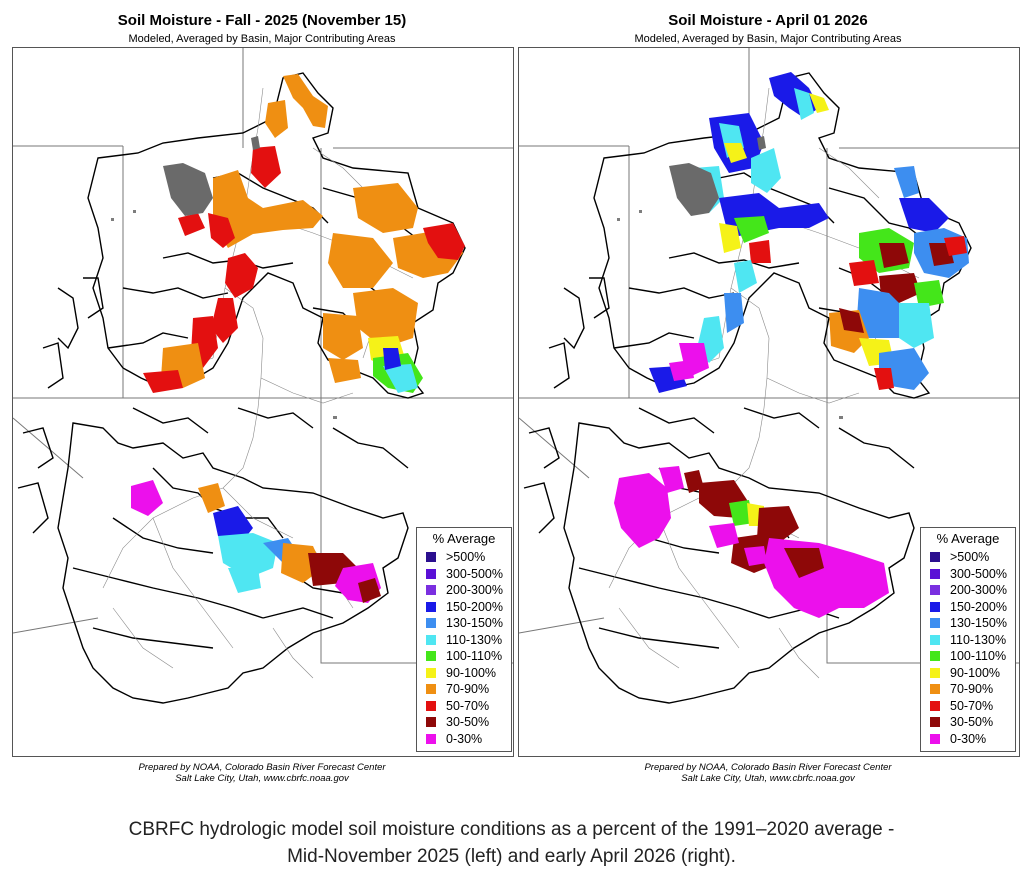  I want to click on right-legend-item: 100-110%, so click(968, 656).